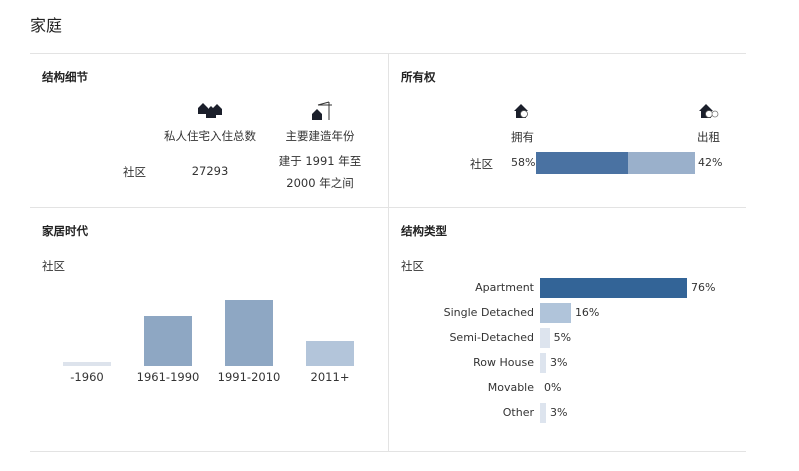  Describe the element at coordinates (249, 377) in the screenshot. I see `age-tick-label: 1991-2010` at that location.